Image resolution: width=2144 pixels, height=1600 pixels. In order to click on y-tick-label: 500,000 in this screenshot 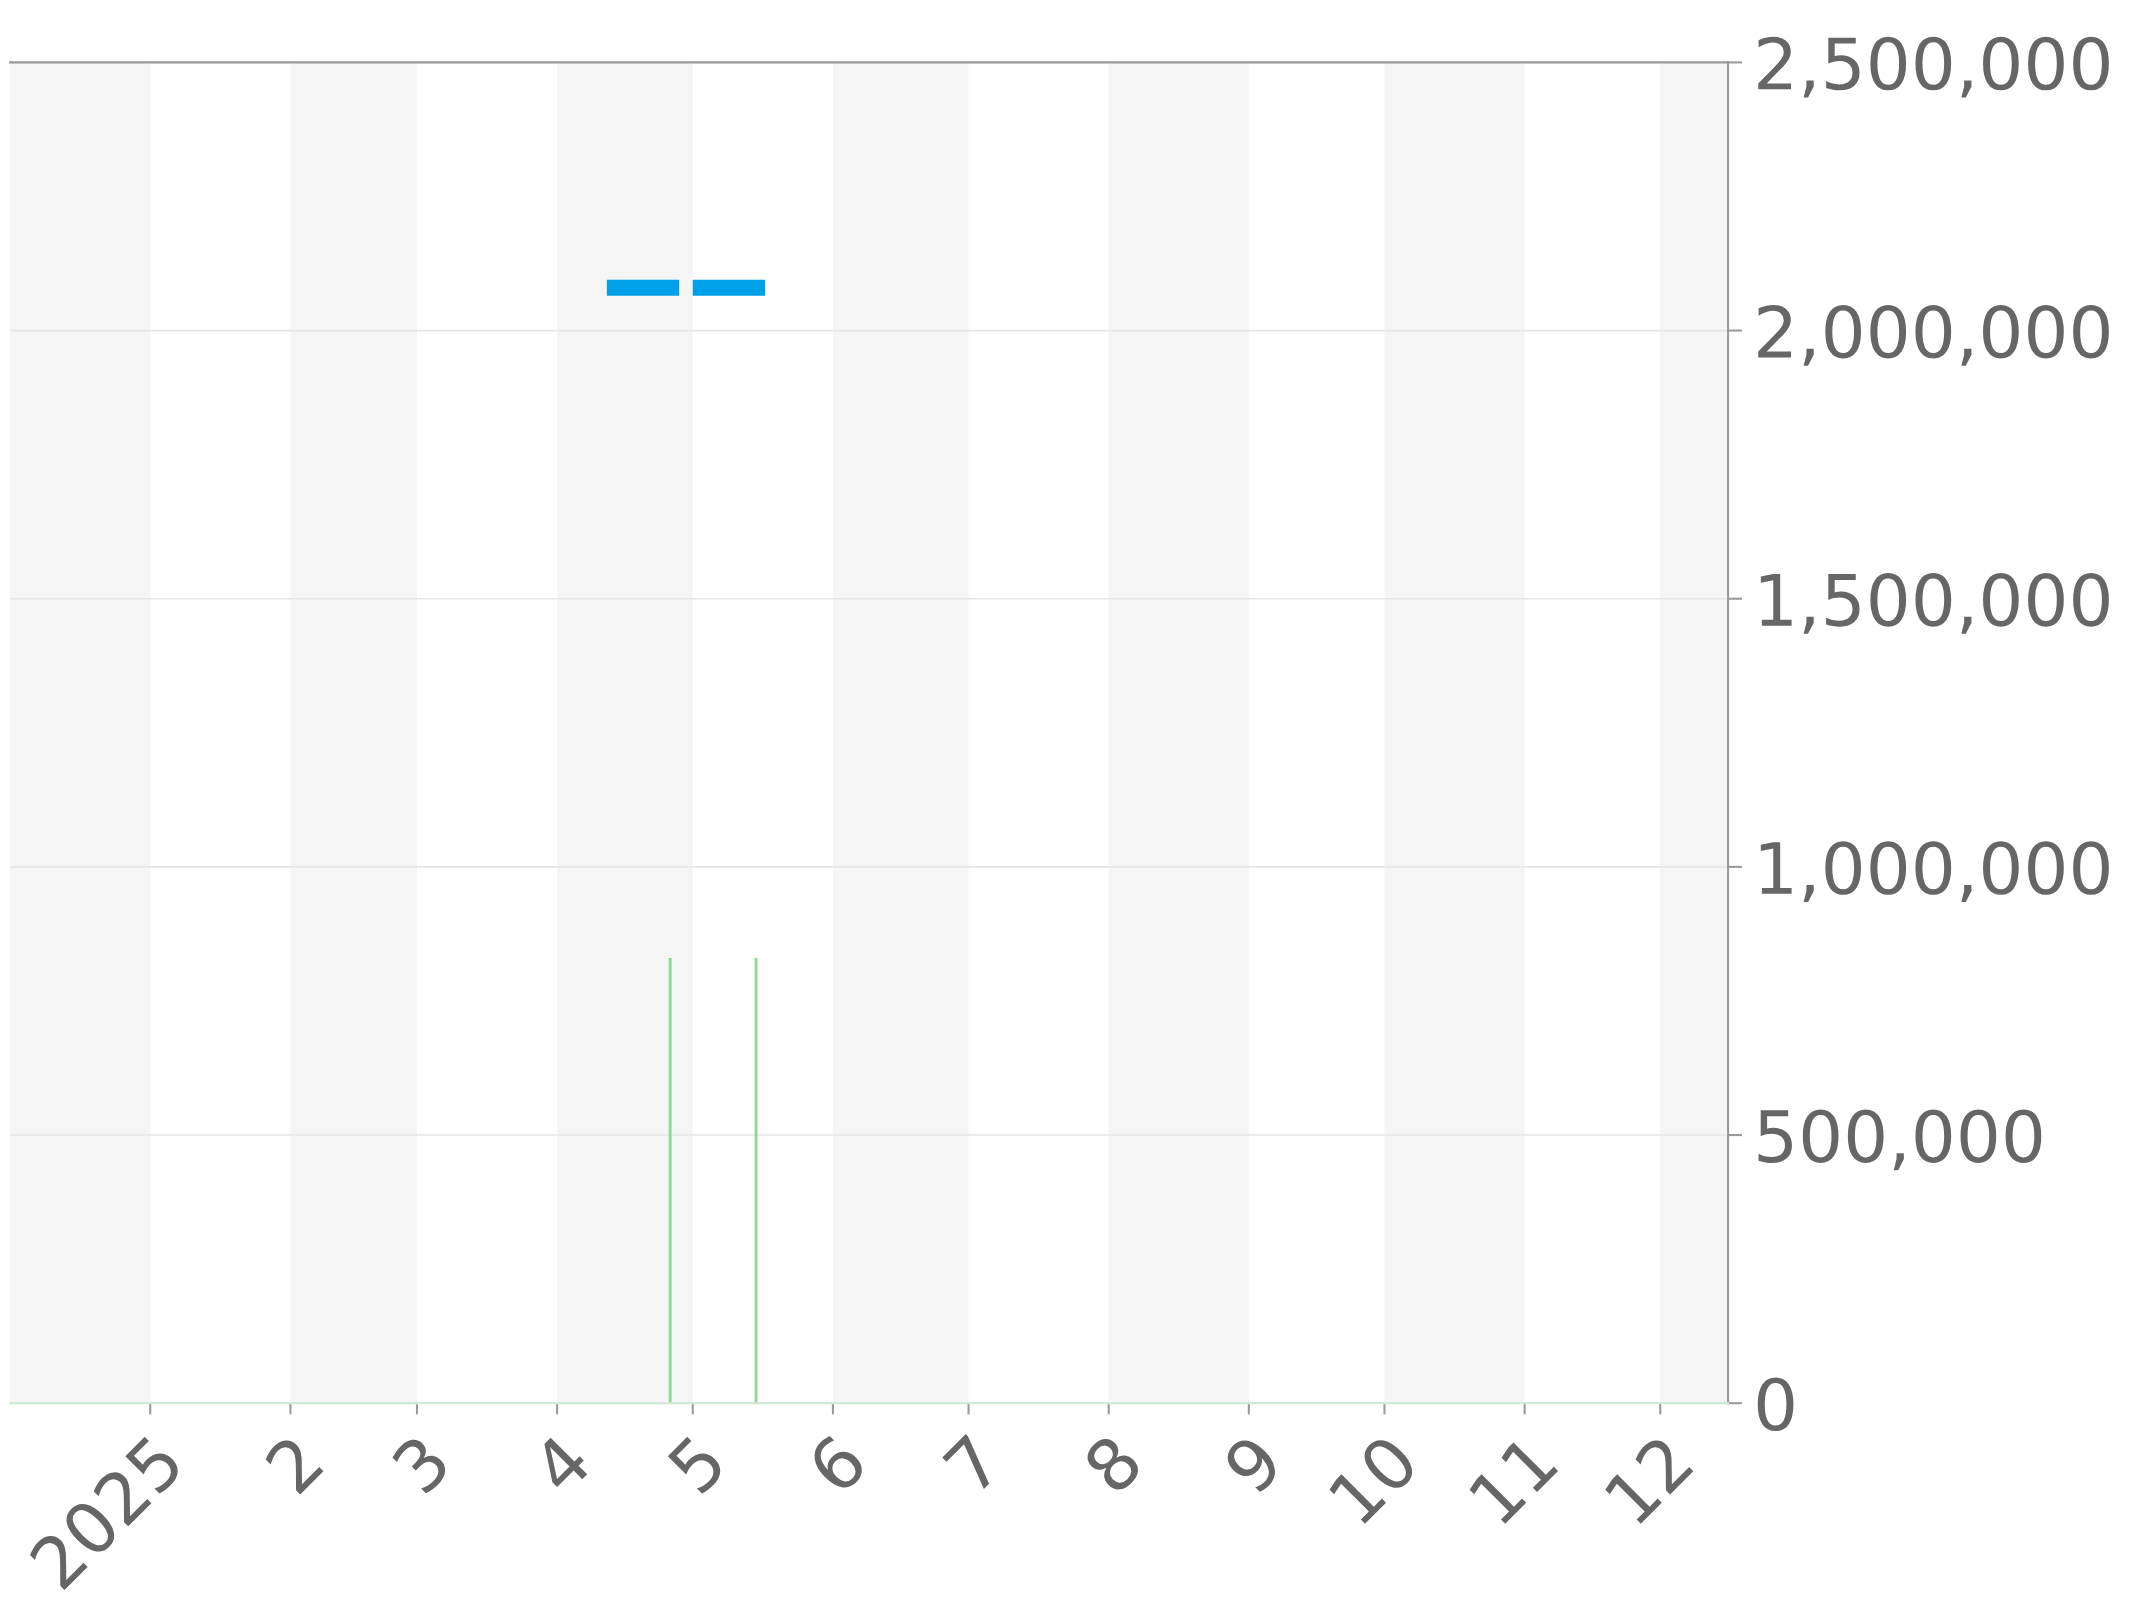, I will do `click(1900, 1140)`.